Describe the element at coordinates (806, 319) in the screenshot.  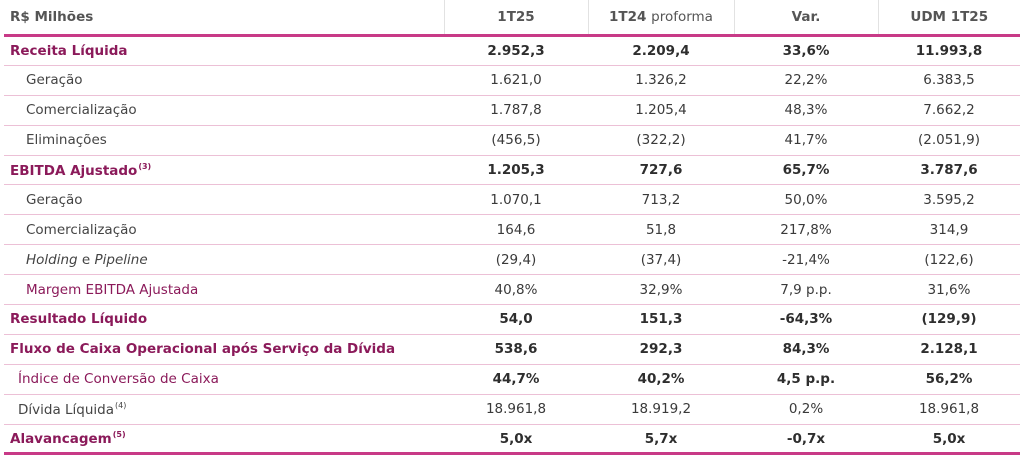
I see `cell-var: -64,3%` at that location.